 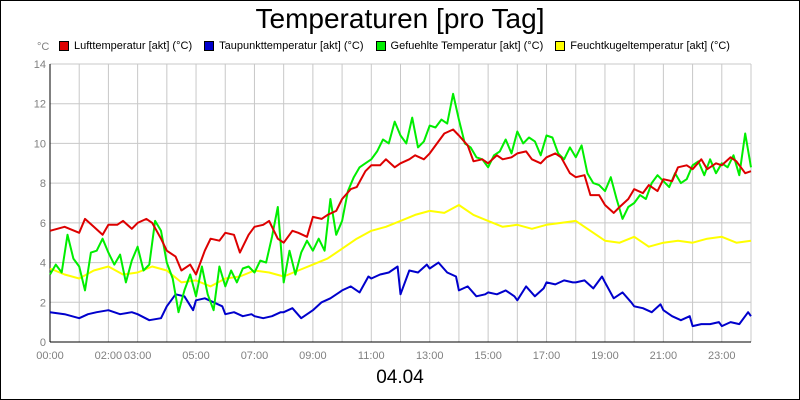 I want to click on x-tick-label: 00:00, so click(x=50, y=356).